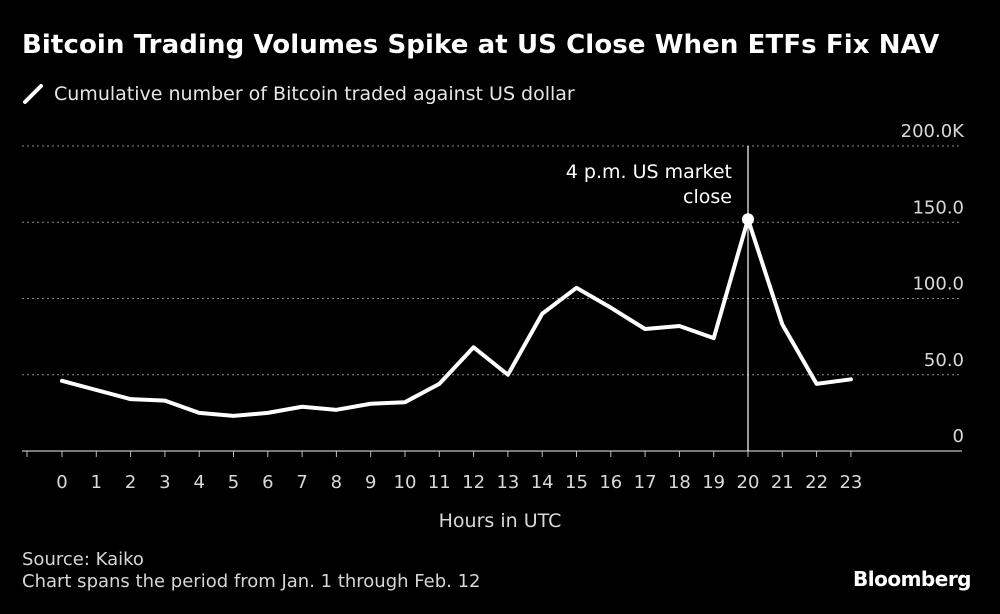 This screenshot has height=614, width=1000. I want to click on x-tick-label: 9, so click(370, 482).